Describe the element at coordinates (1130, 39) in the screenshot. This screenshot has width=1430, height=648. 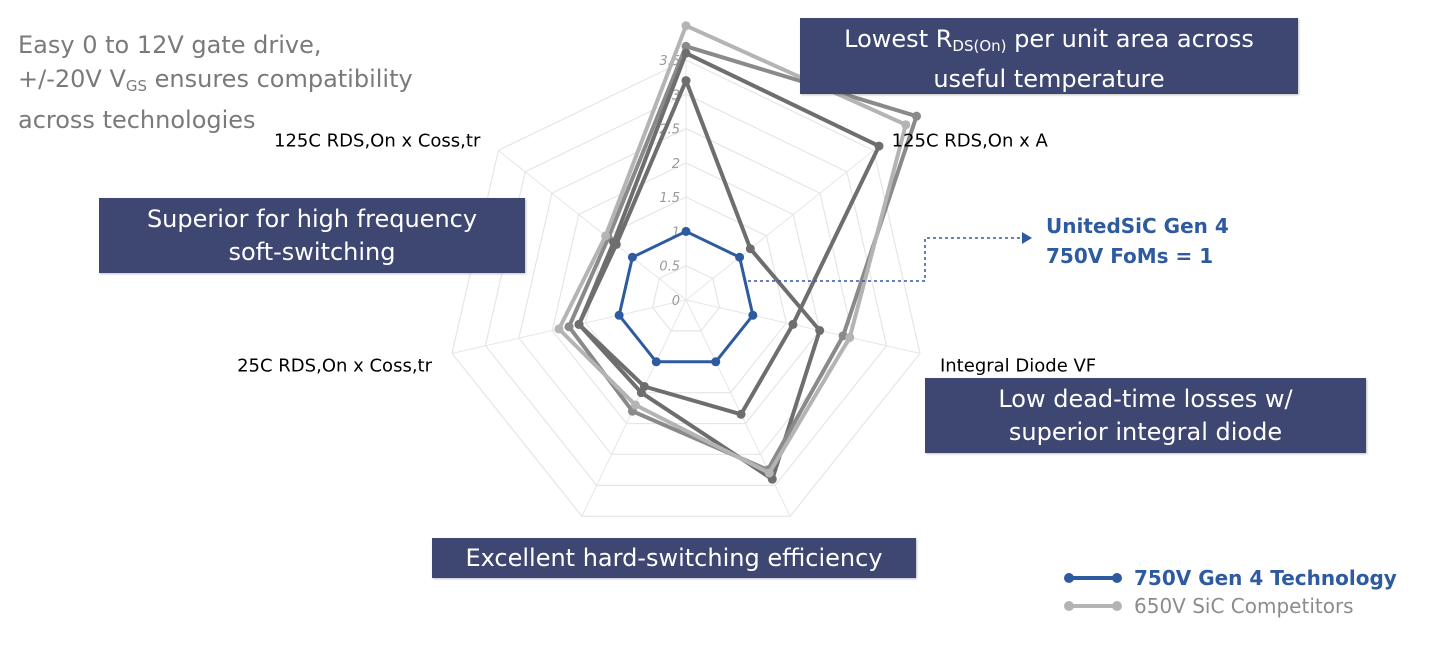
I see `callout-lowest-post: per unit area across` at that location.